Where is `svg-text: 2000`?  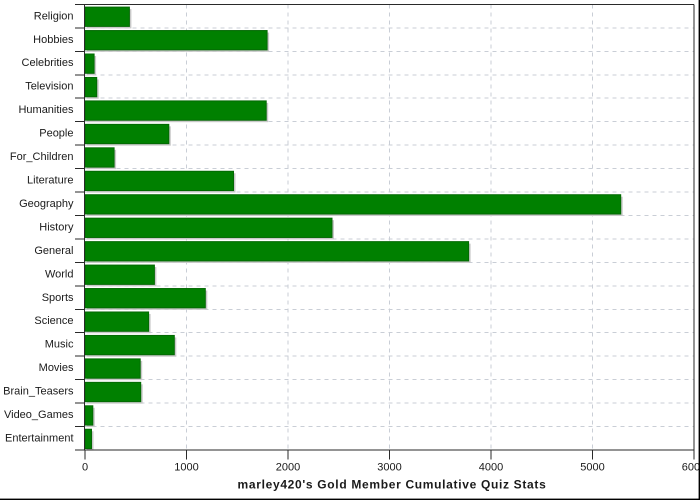 svg-text: 2000 is located at coordinates (288, 468).